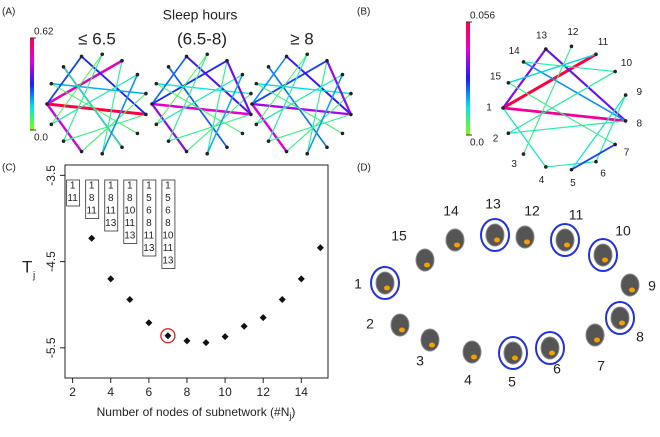 Image resolution: width=660 pixels, height=437 pixels. I want to click on node-label: 13, so click(493, 204).